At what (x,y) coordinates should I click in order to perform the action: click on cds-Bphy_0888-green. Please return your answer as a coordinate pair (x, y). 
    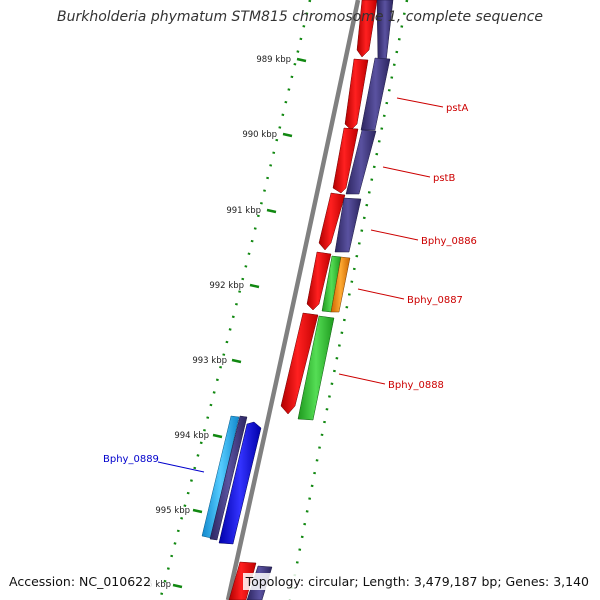
    Looking at the image, I should click on (316, 368).